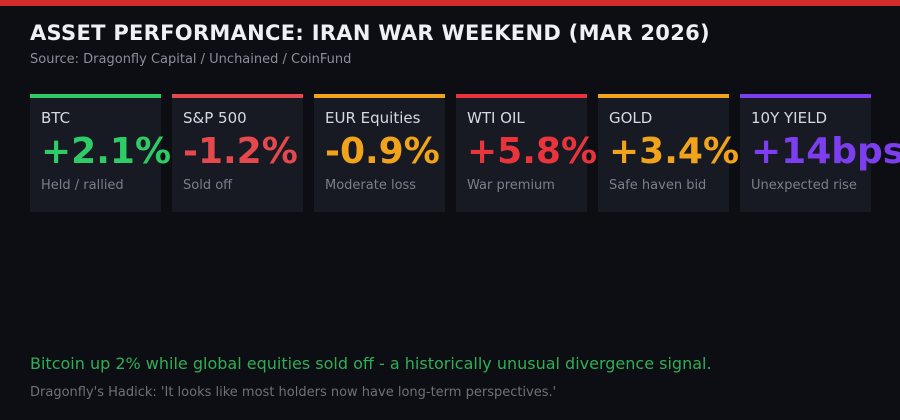  I want to click on asset-card-10y-yield: 10Y YIELD +14bps Unexpected rise, so click(820, 153).